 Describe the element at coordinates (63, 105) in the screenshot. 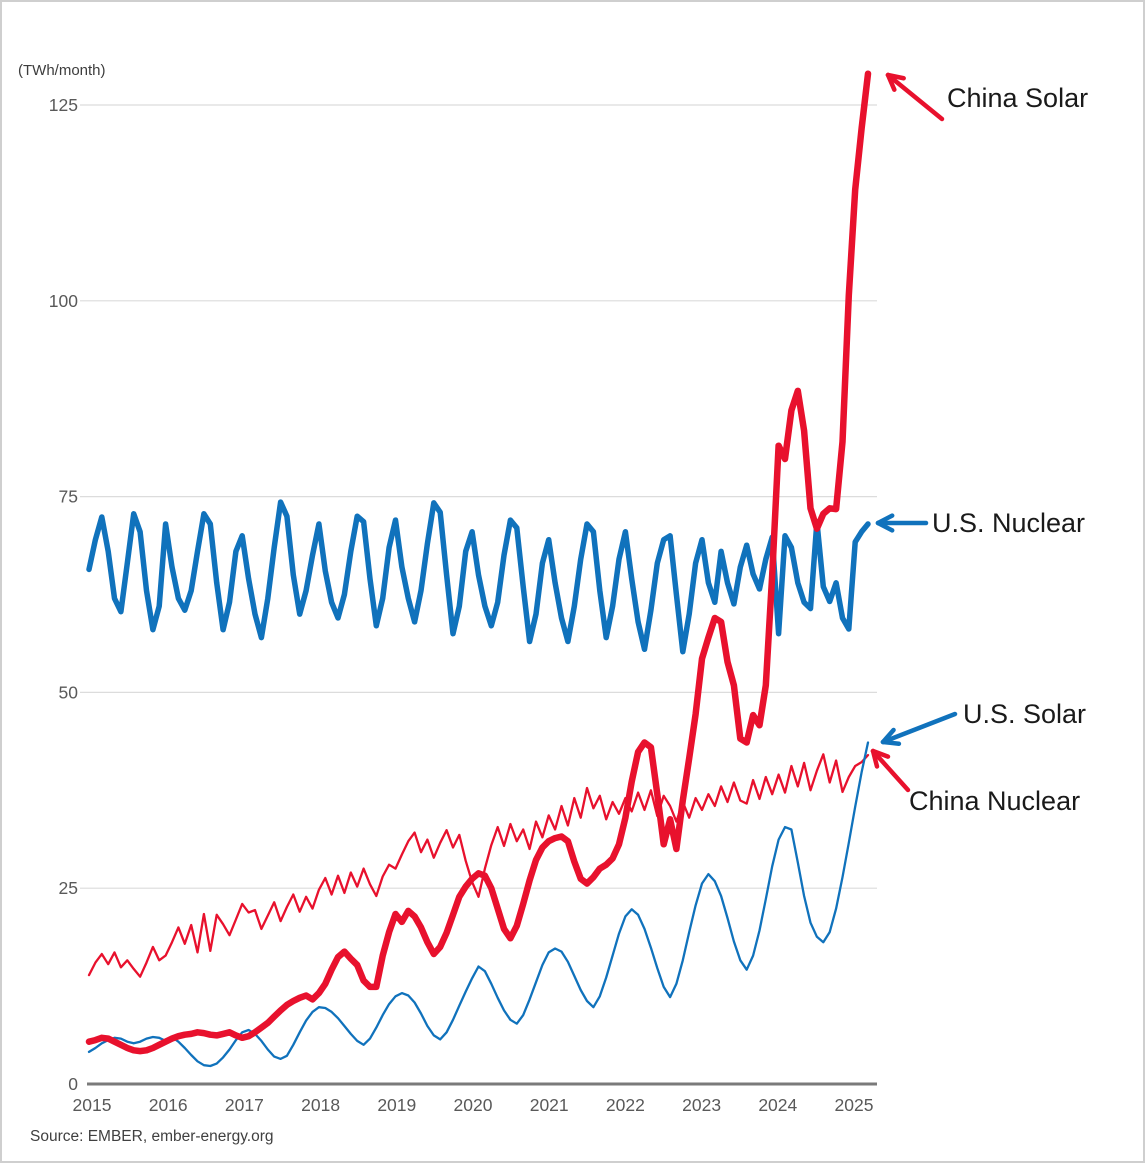

I see `y-tick-label-125: 125` at that location.